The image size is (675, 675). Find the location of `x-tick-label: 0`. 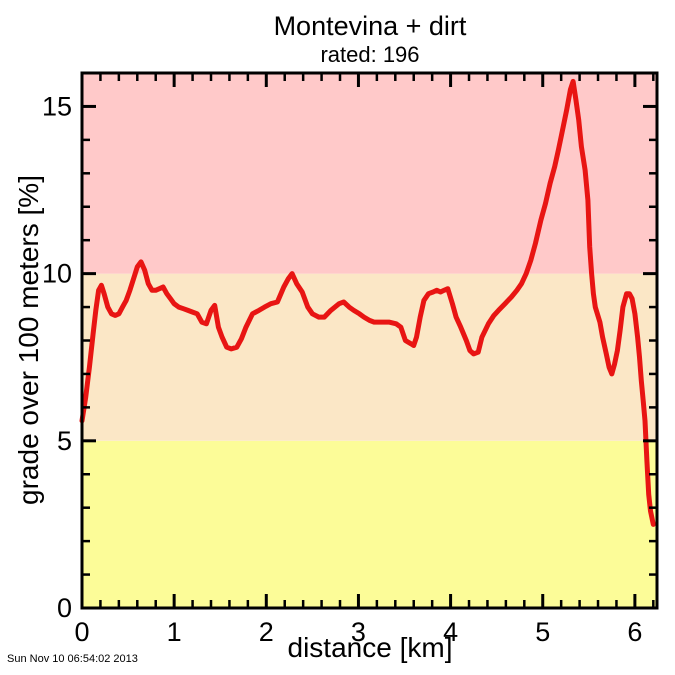

x-tick-label: 0 is located at coordinates (81, 632).